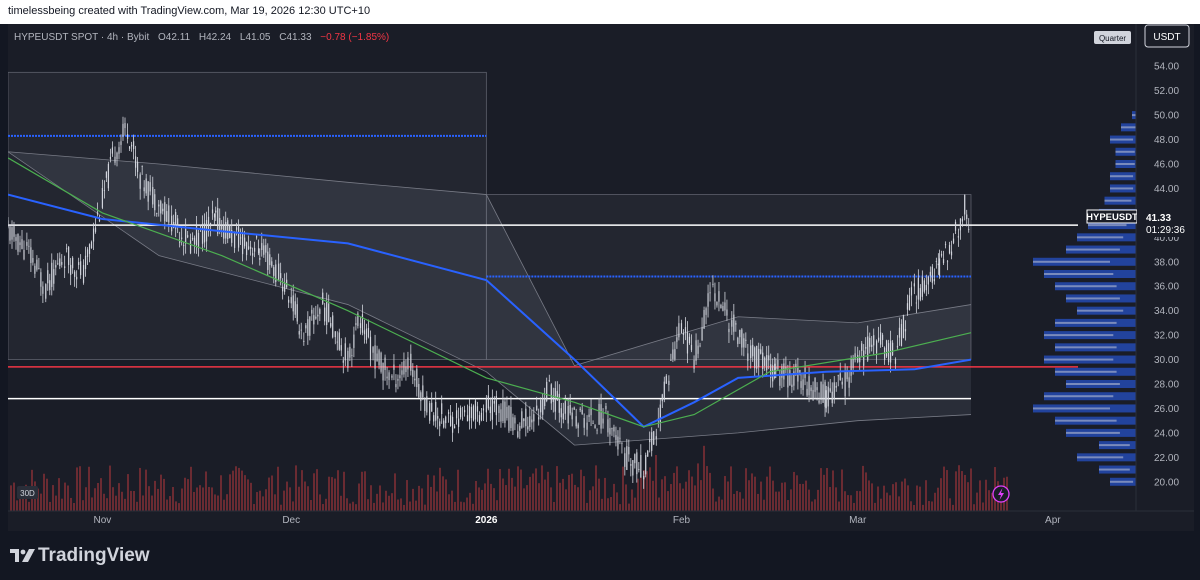 The width and height of the screenshot is (1200, 580). I want to click on time-tick-label: Apr, so click(1053, 520).